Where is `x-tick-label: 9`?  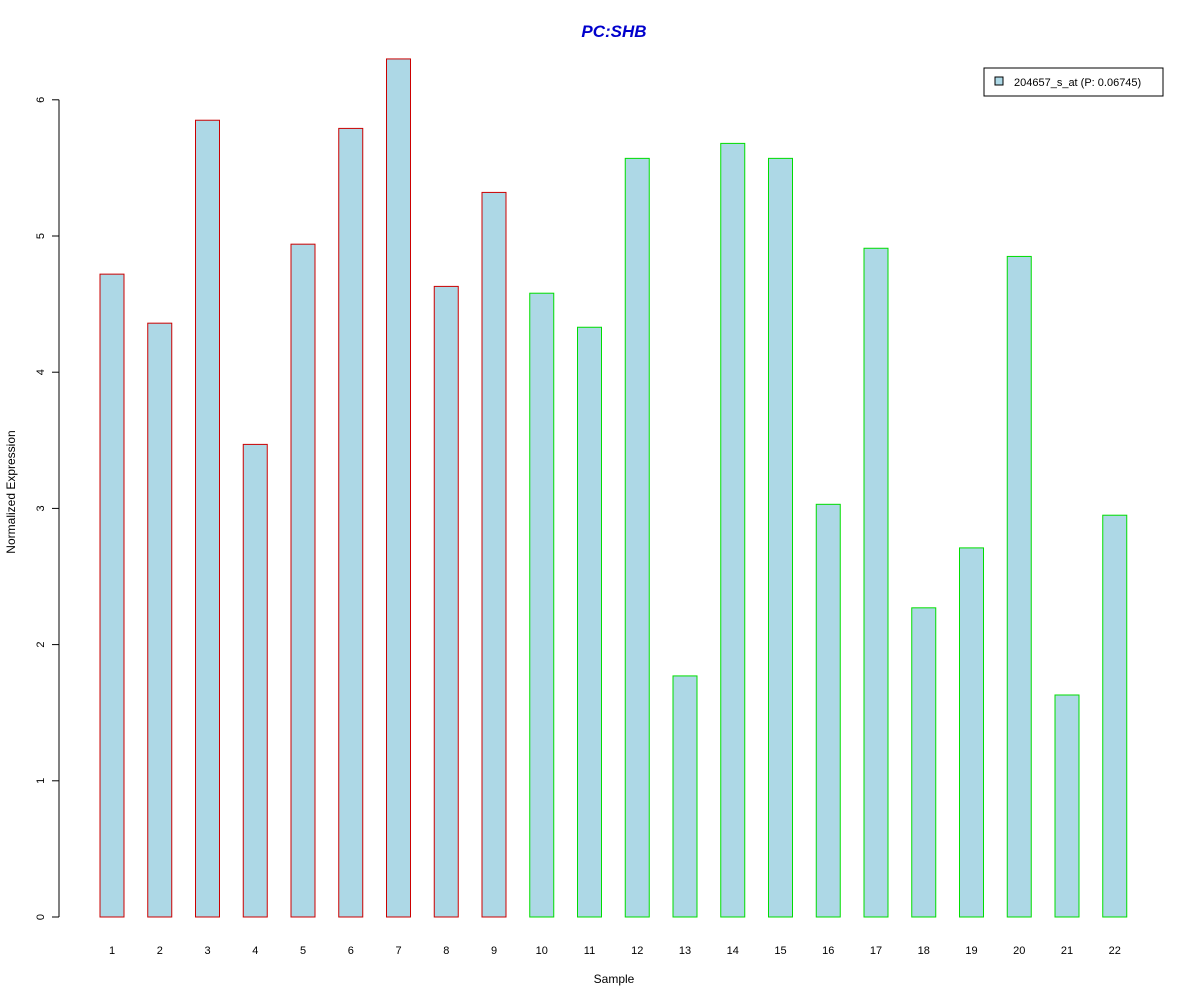 x-tick-label: 9 is located at coordinates (494, 951).